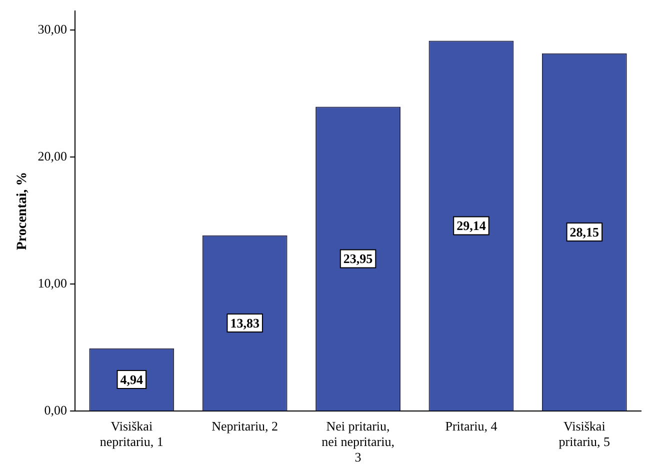 This screenshot has width=657, height=473. I want to click on x-tick-label: Visiškai pritariu, 5, so click(584, 434).